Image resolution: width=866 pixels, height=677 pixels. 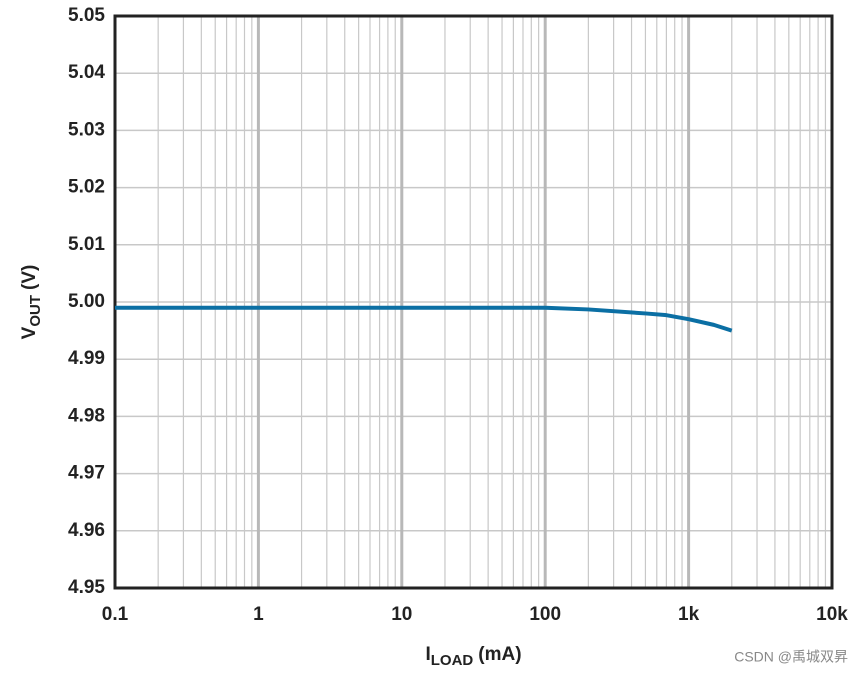 What do you see at coordinates (86, 587) in the screenshot?
I see `y-tick-label: 4.95` at bounding box center [86, 587].